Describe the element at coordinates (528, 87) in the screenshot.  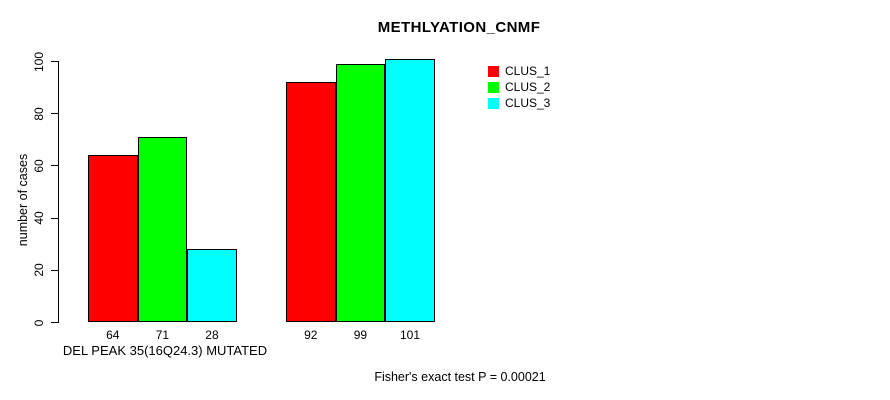
I see `legend-label: CLUS_2` at that location.